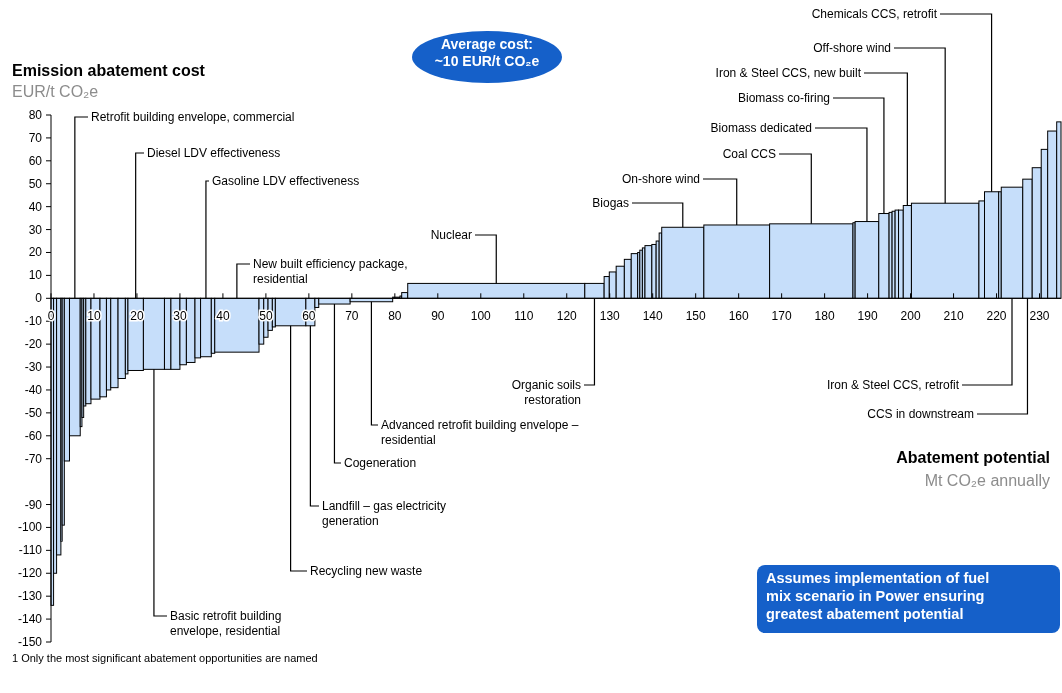  What do you see at coordinates (893, 385) in the screenshot?
I see `annotation: Iron & Steel CCS, retrofit` at bounding box center [893, 385].